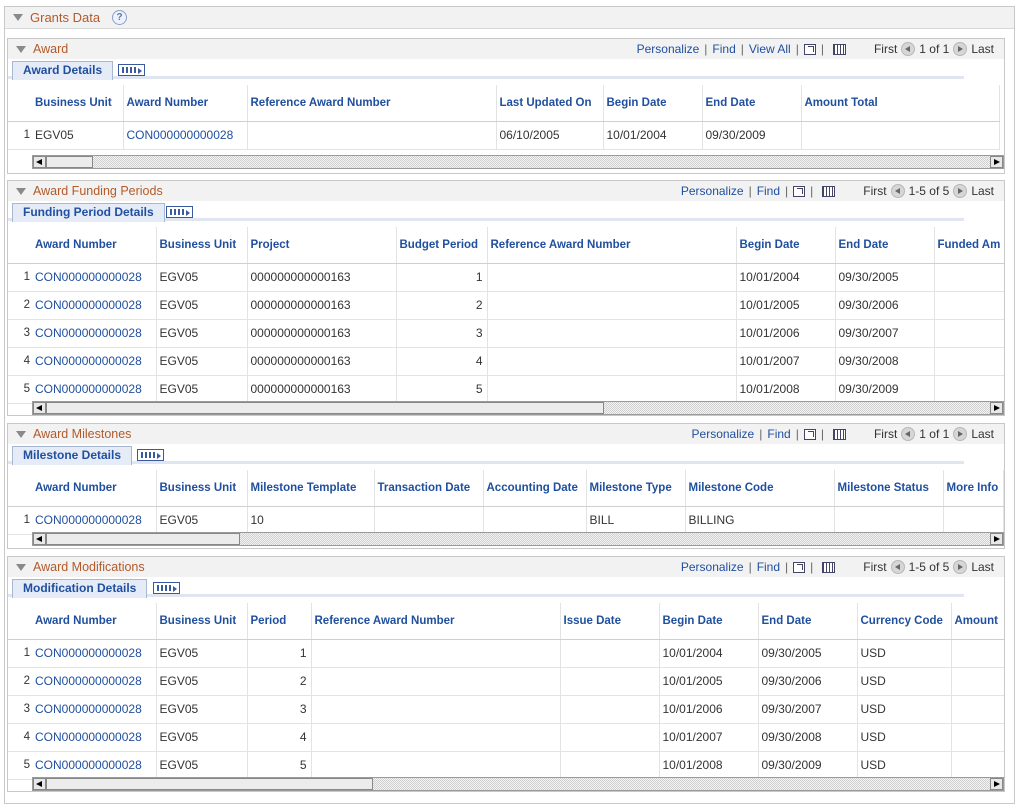 Image resolution: width=1019 pixels, height=809 pixels. I want to click on column-header: Project, so click(322, 245).